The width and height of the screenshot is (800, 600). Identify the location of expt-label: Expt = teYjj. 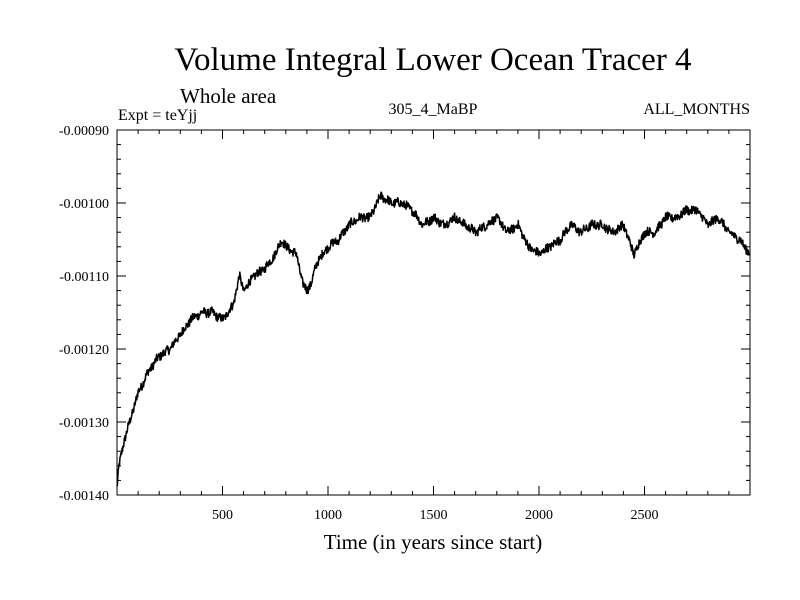
(157, 115).